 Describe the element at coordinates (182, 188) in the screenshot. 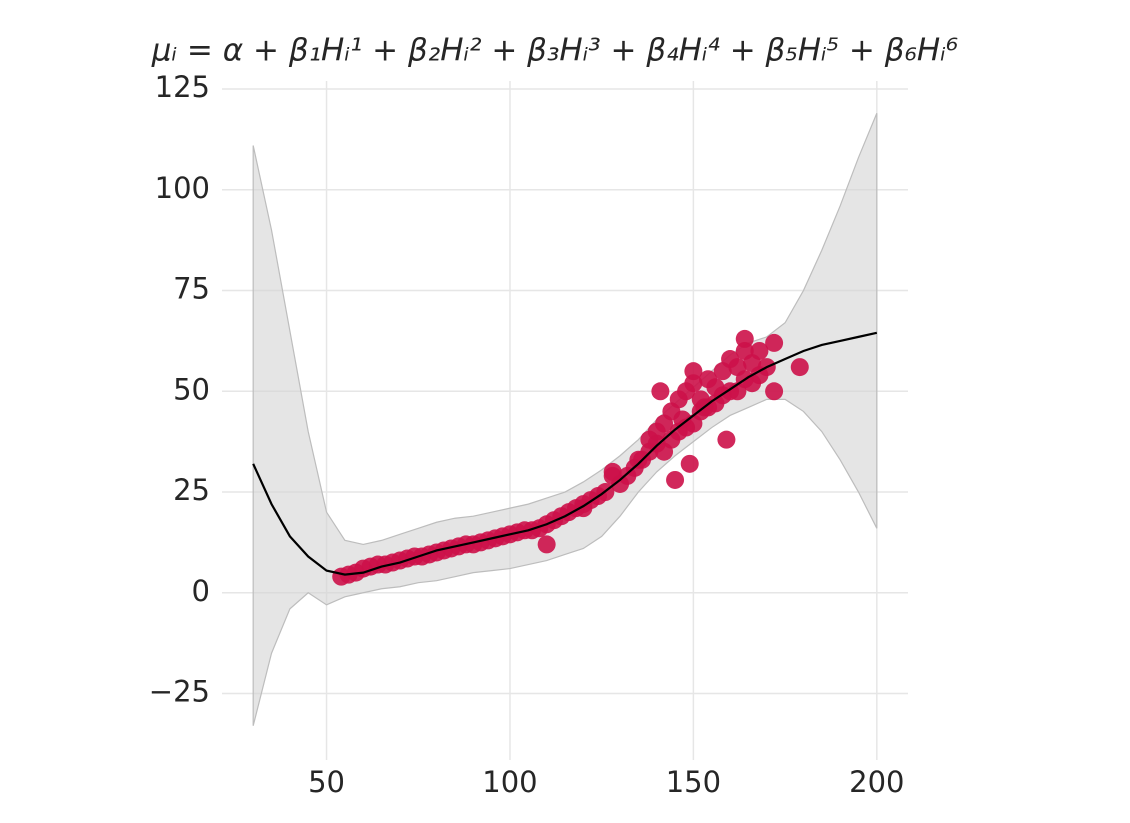

I see `y-tick-label: 100` at that location.